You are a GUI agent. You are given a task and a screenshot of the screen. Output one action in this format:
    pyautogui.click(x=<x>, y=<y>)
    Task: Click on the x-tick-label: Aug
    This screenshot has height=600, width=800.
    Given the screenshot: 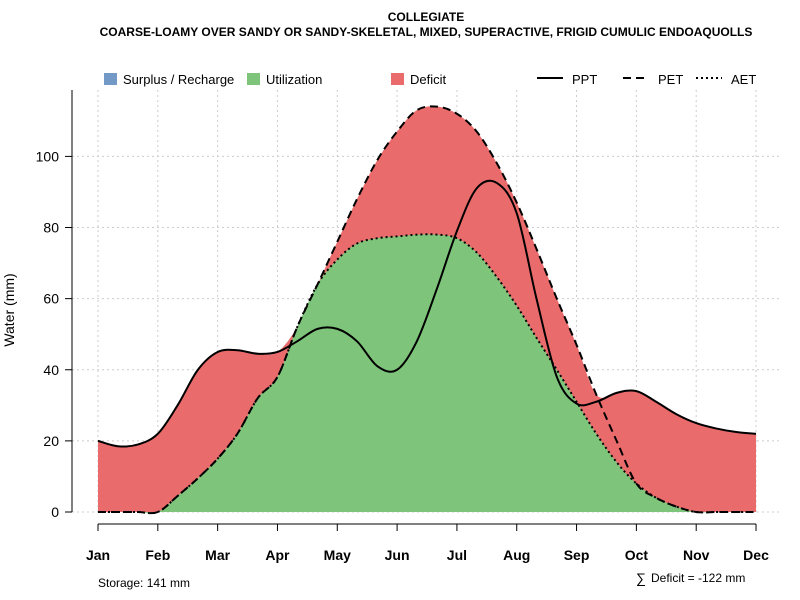 What is the action you would take?
    pyautogui.click(x=516, y=555)
    